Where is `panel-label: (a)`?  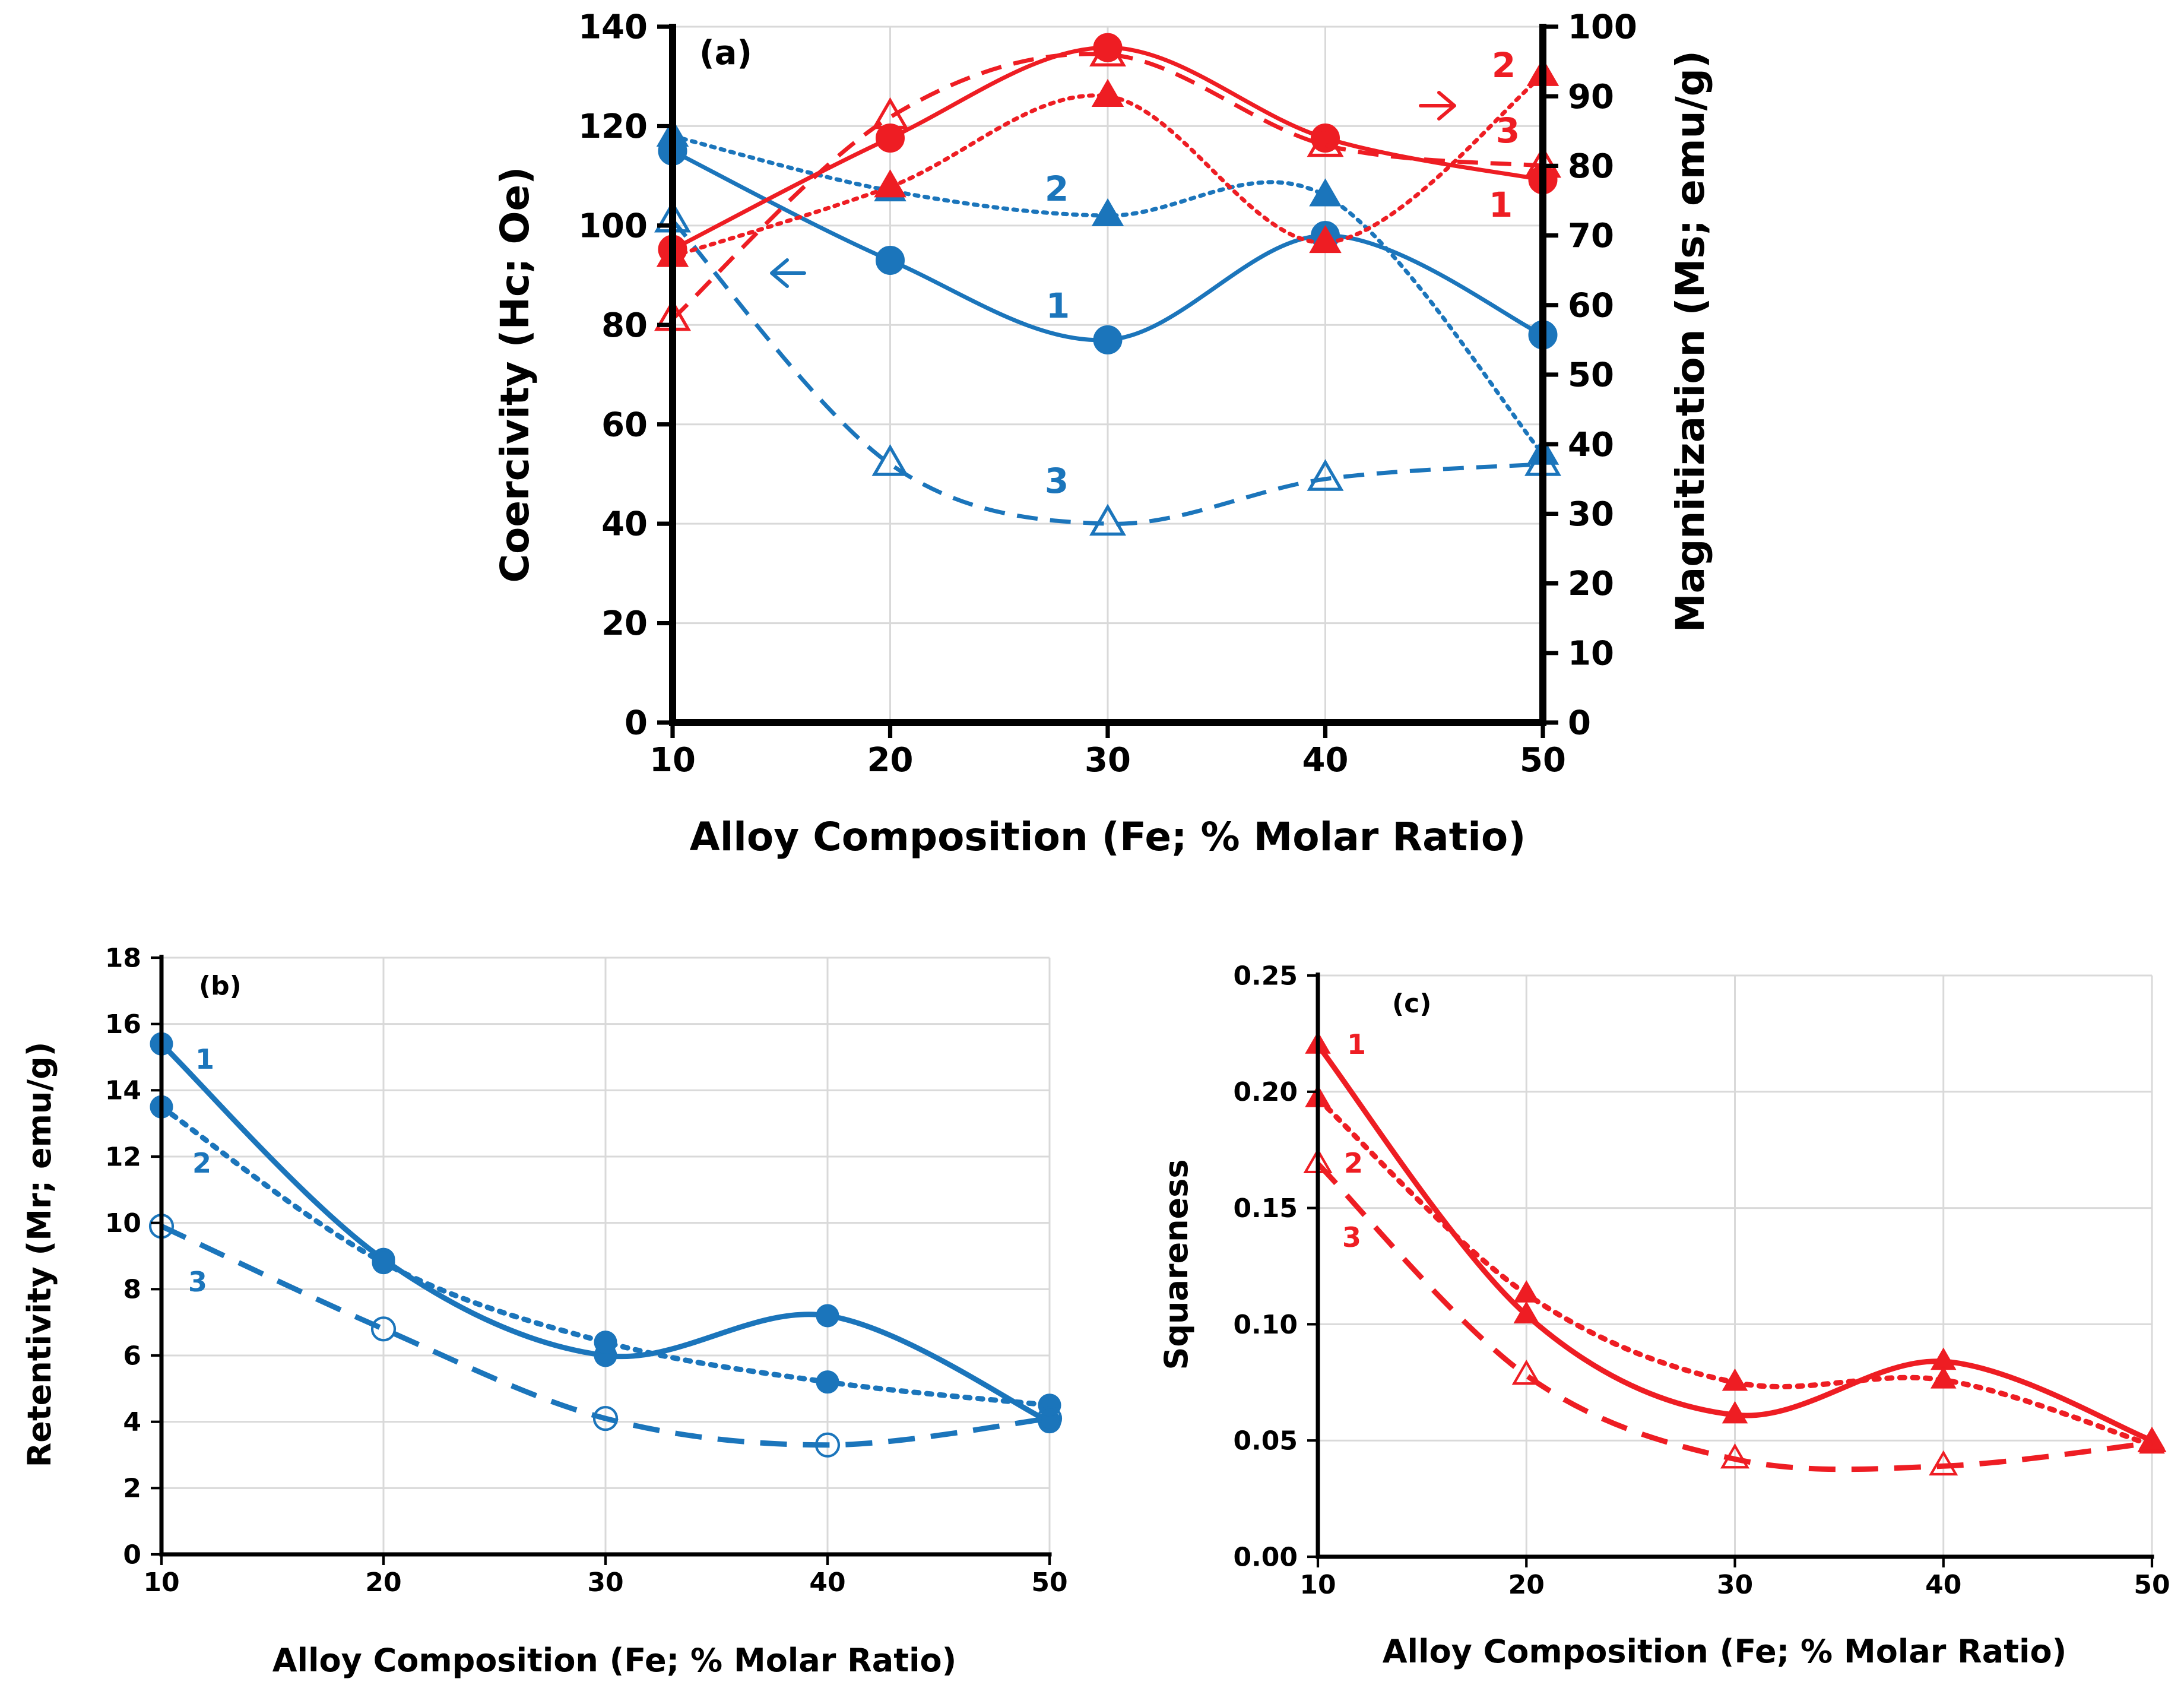 panel-label: (a) is located at coordinates (725, 53).